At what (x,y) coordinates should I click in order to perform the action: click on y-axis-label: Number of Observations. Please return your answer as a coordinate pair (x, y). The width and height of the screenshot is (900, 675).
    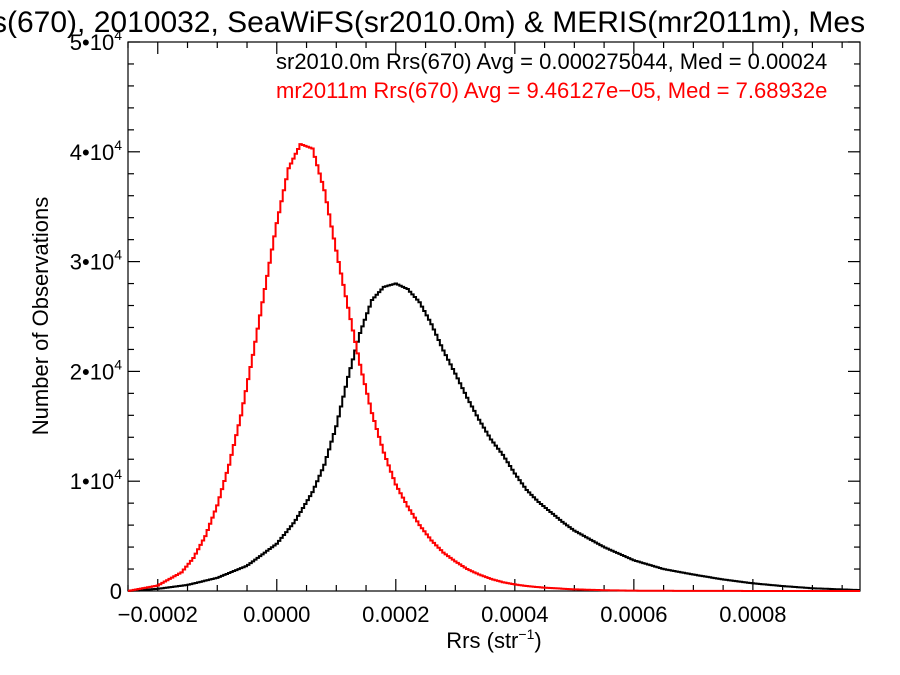
    Looking at the image, I should click on (40, 316).